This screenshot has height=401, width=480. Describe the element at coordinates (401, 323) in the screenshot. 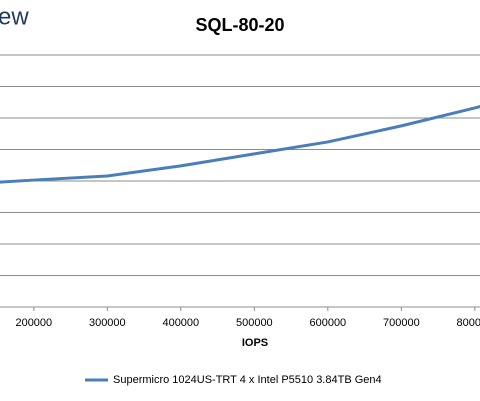

I see `x-tick-label: 700000` at that location.